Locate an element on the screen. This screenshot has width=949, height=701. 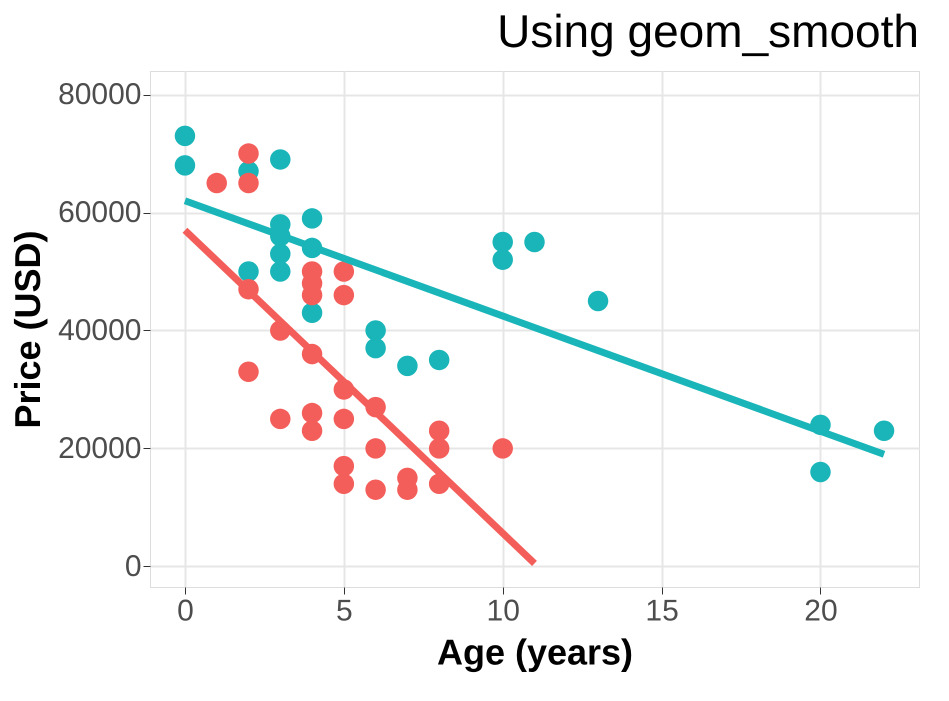
x-tick-label: 5 is located at coordinates (344, 611).